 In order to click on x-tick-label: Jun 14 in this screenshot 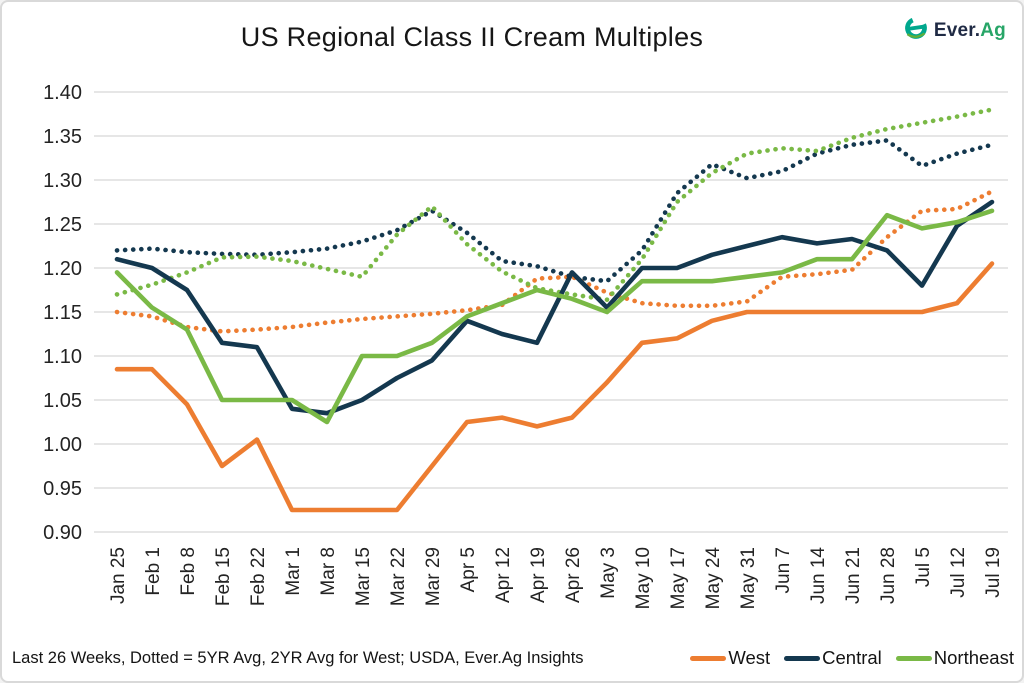, I will do `click(818, 575)`.